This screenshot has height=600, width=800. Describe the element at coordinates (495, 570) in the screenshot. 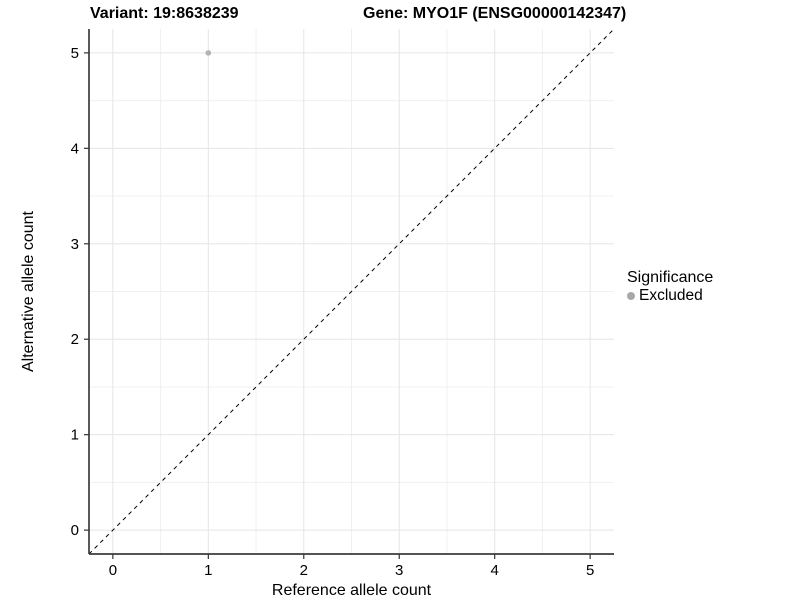

I see `x-tick-label: 4` at that location.